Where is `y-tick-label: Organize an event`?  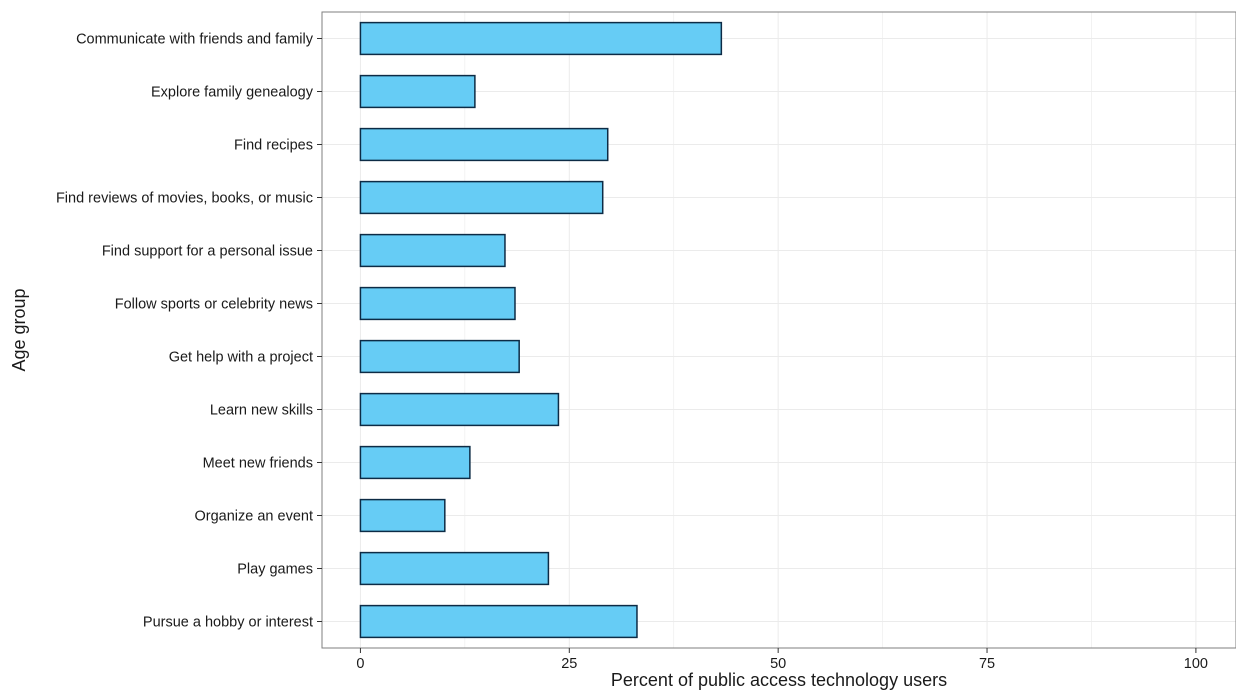
y-tick-label: Organize an event is located at coordinates (254, 517).